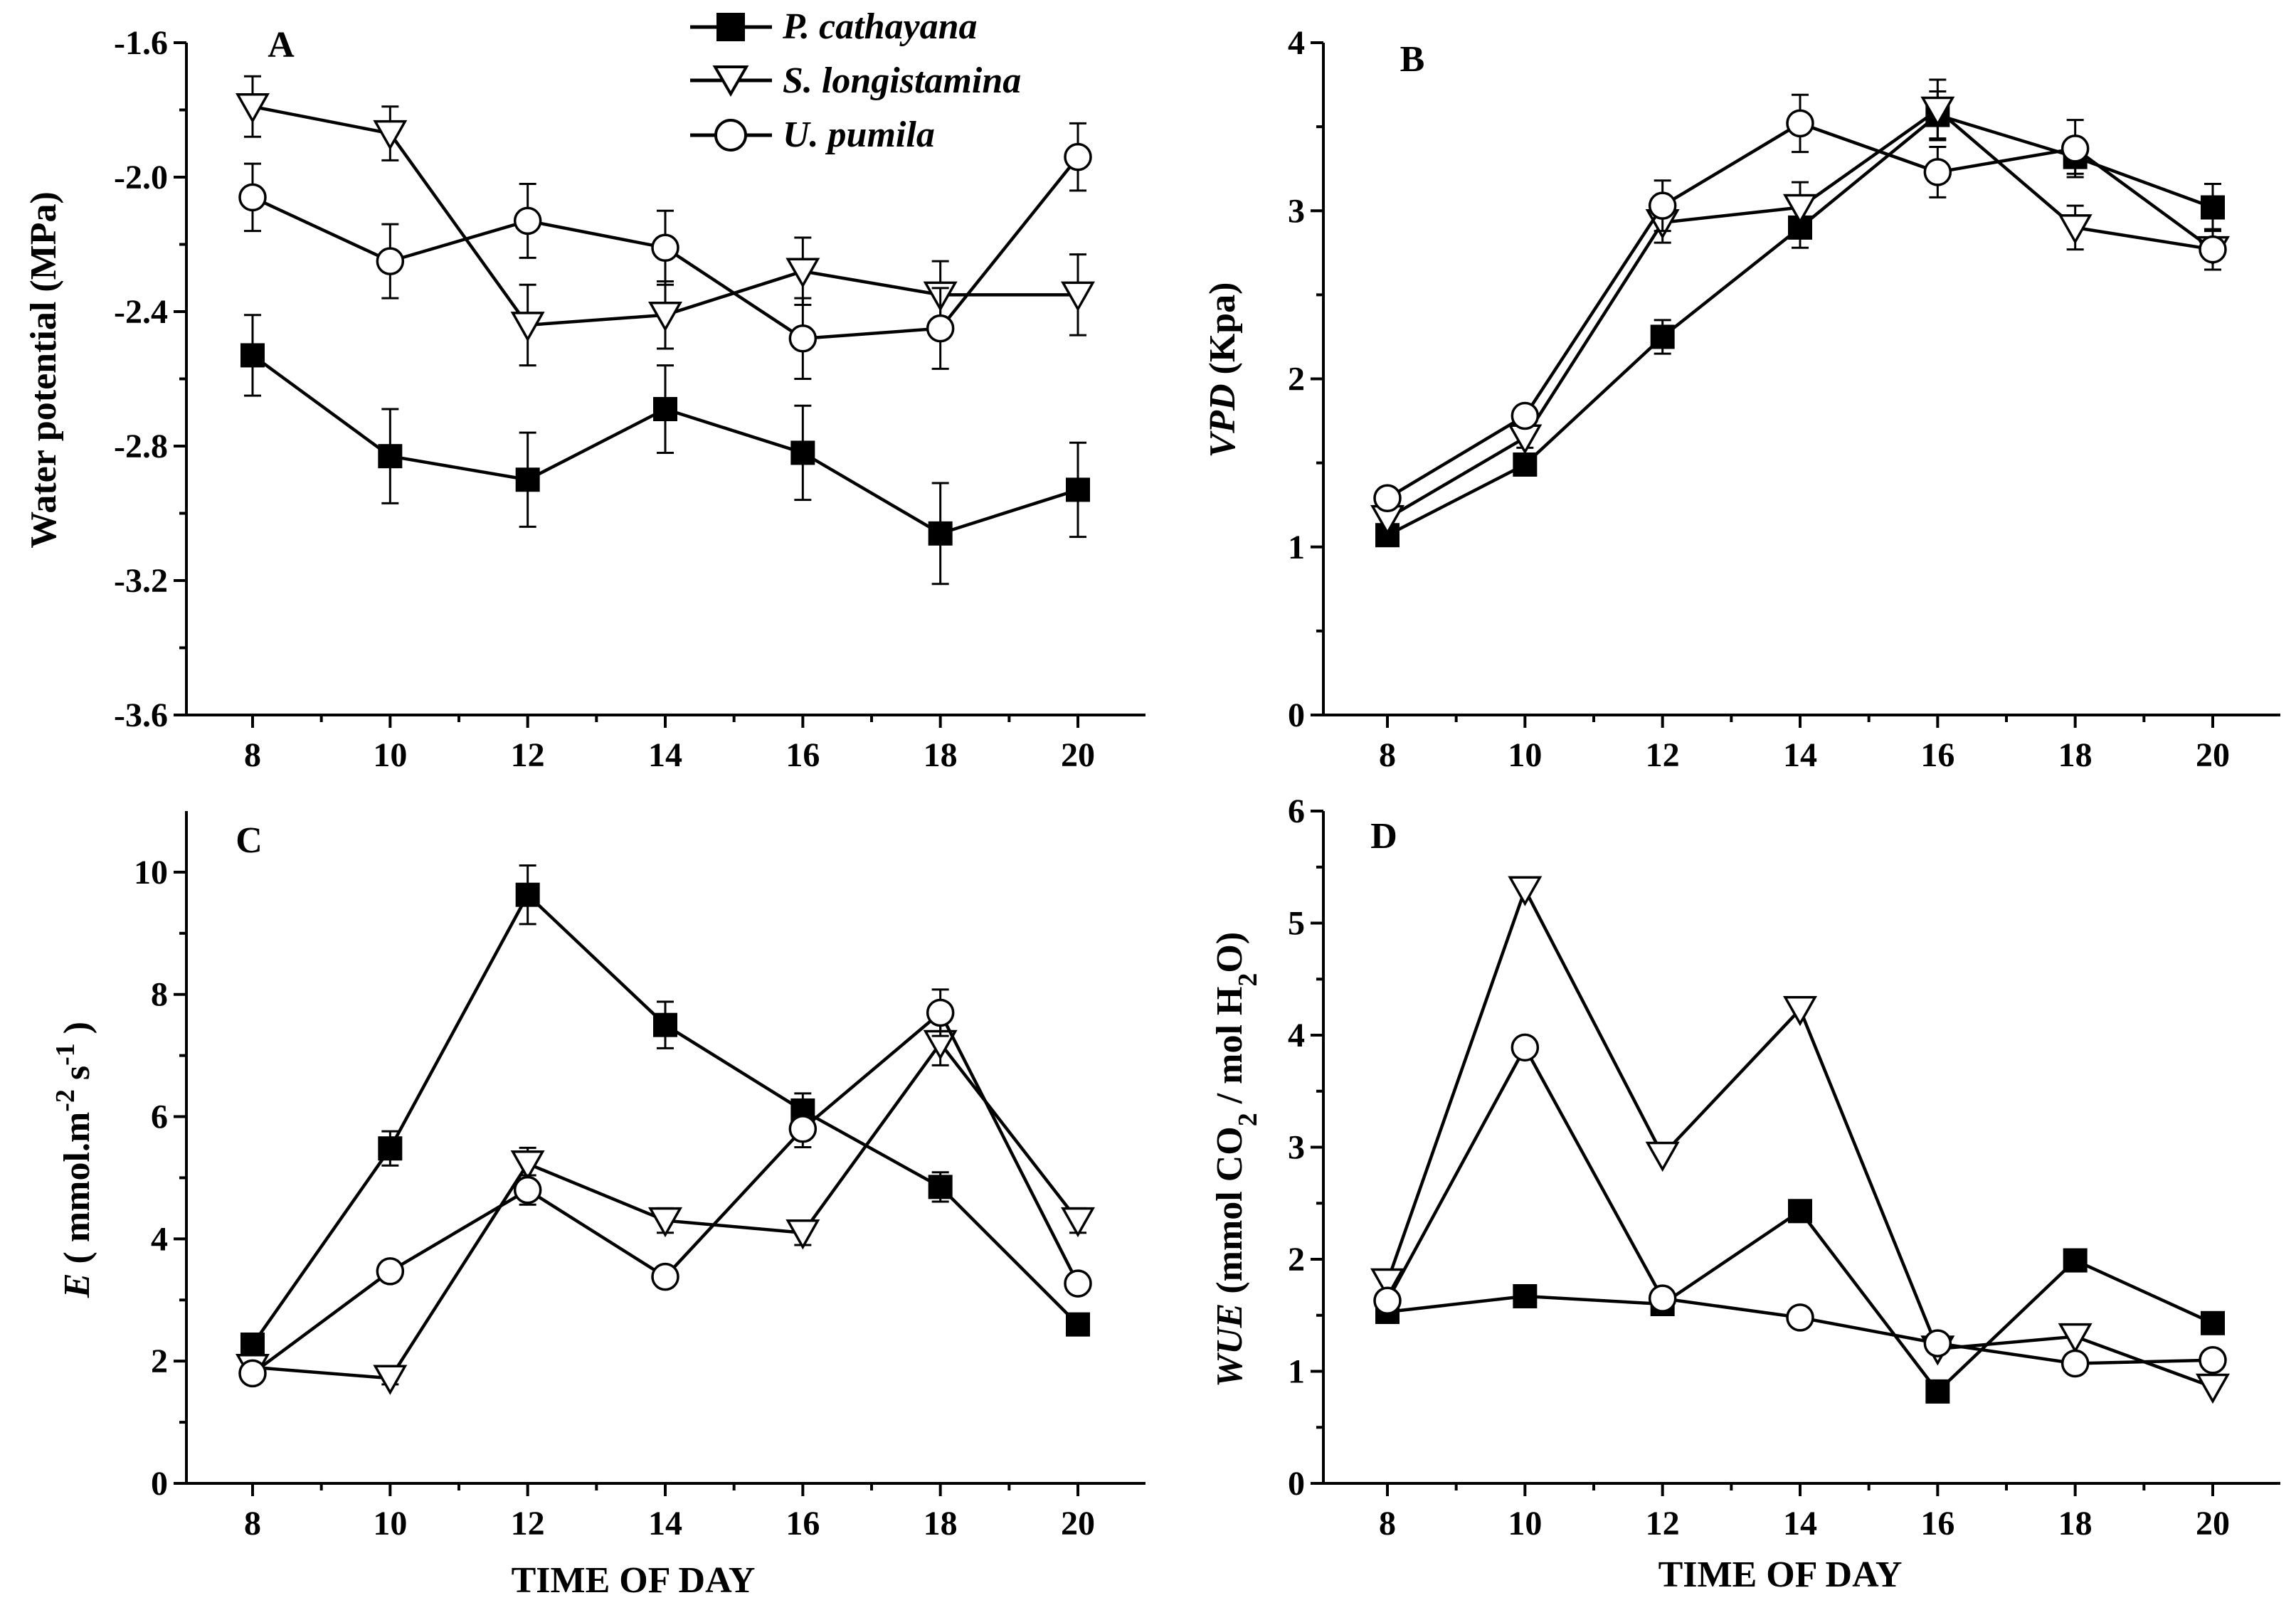 This screenshot has width=2296, height=1610. Describe the element at coordinates (665, 450) in the screenshot. I see `series-p-cathayana` at that location.